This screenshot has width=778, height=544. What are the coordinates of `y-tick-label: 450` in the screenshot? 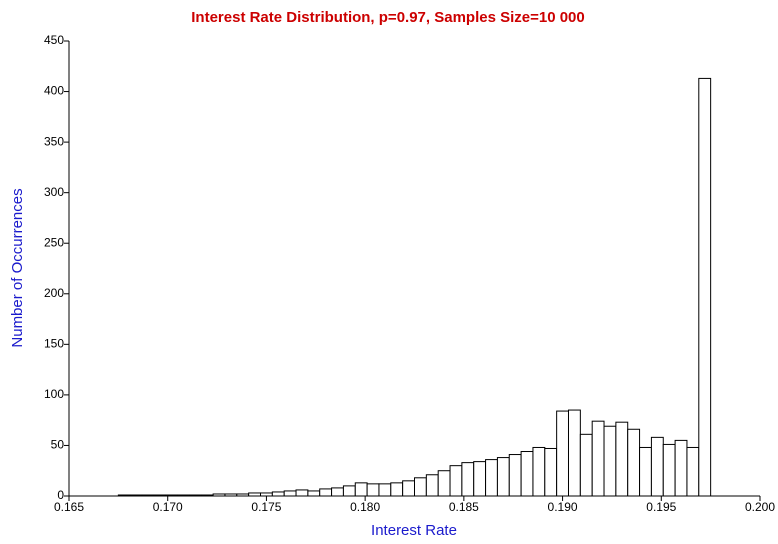 It's located at (54, 40).